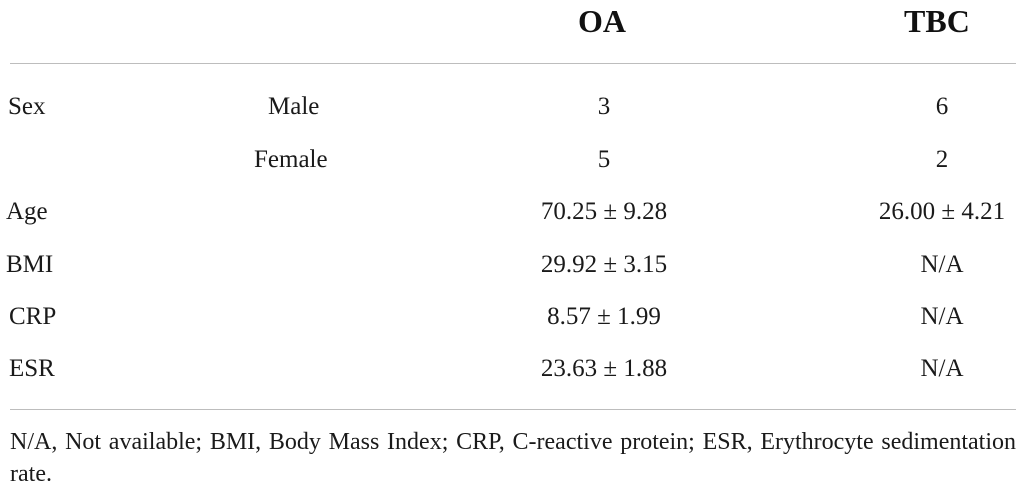 The height and width of the screenshot is (496, 1021). What do you see at coordinates (937, 21) in the screenshot?
I see `column-header-tbc: TBC` at bounding box center [937, 21].